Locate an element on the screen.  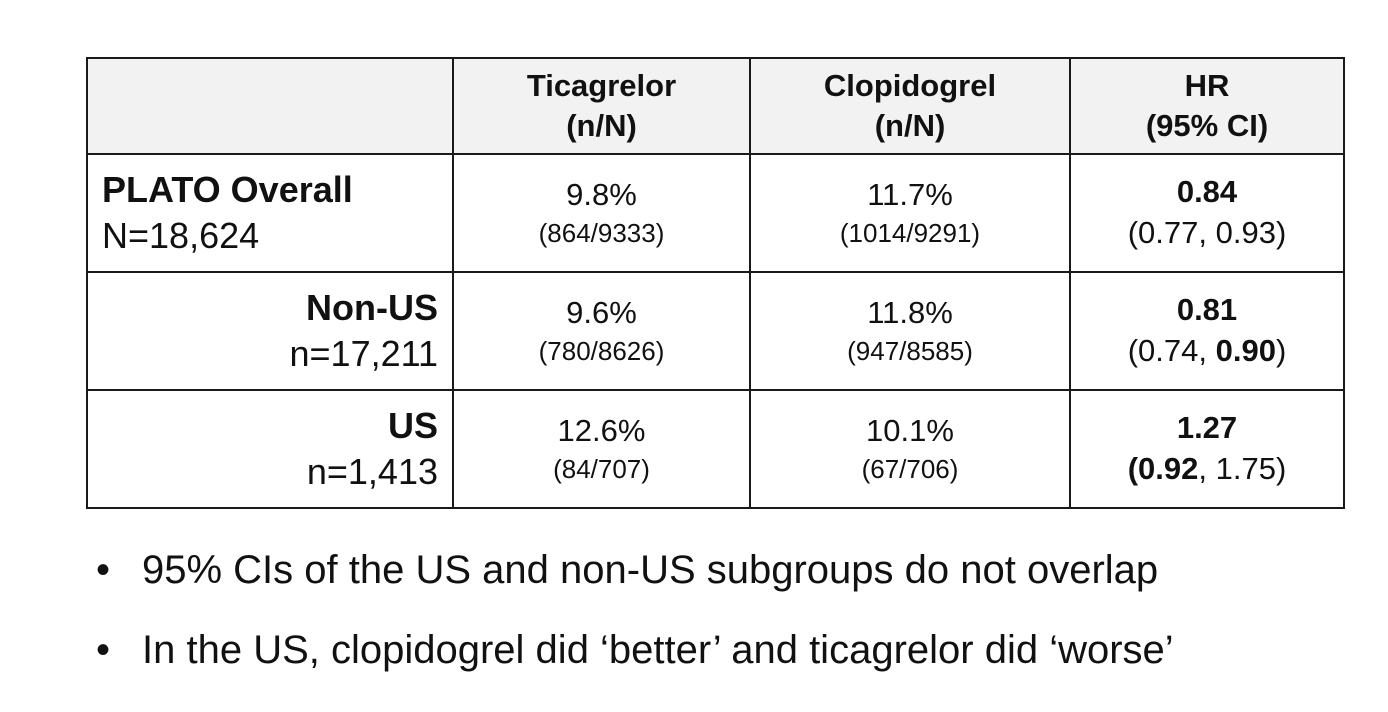
clopidogrel-cell: 11.8% (947/8585) is located at coordinates (910, 331).